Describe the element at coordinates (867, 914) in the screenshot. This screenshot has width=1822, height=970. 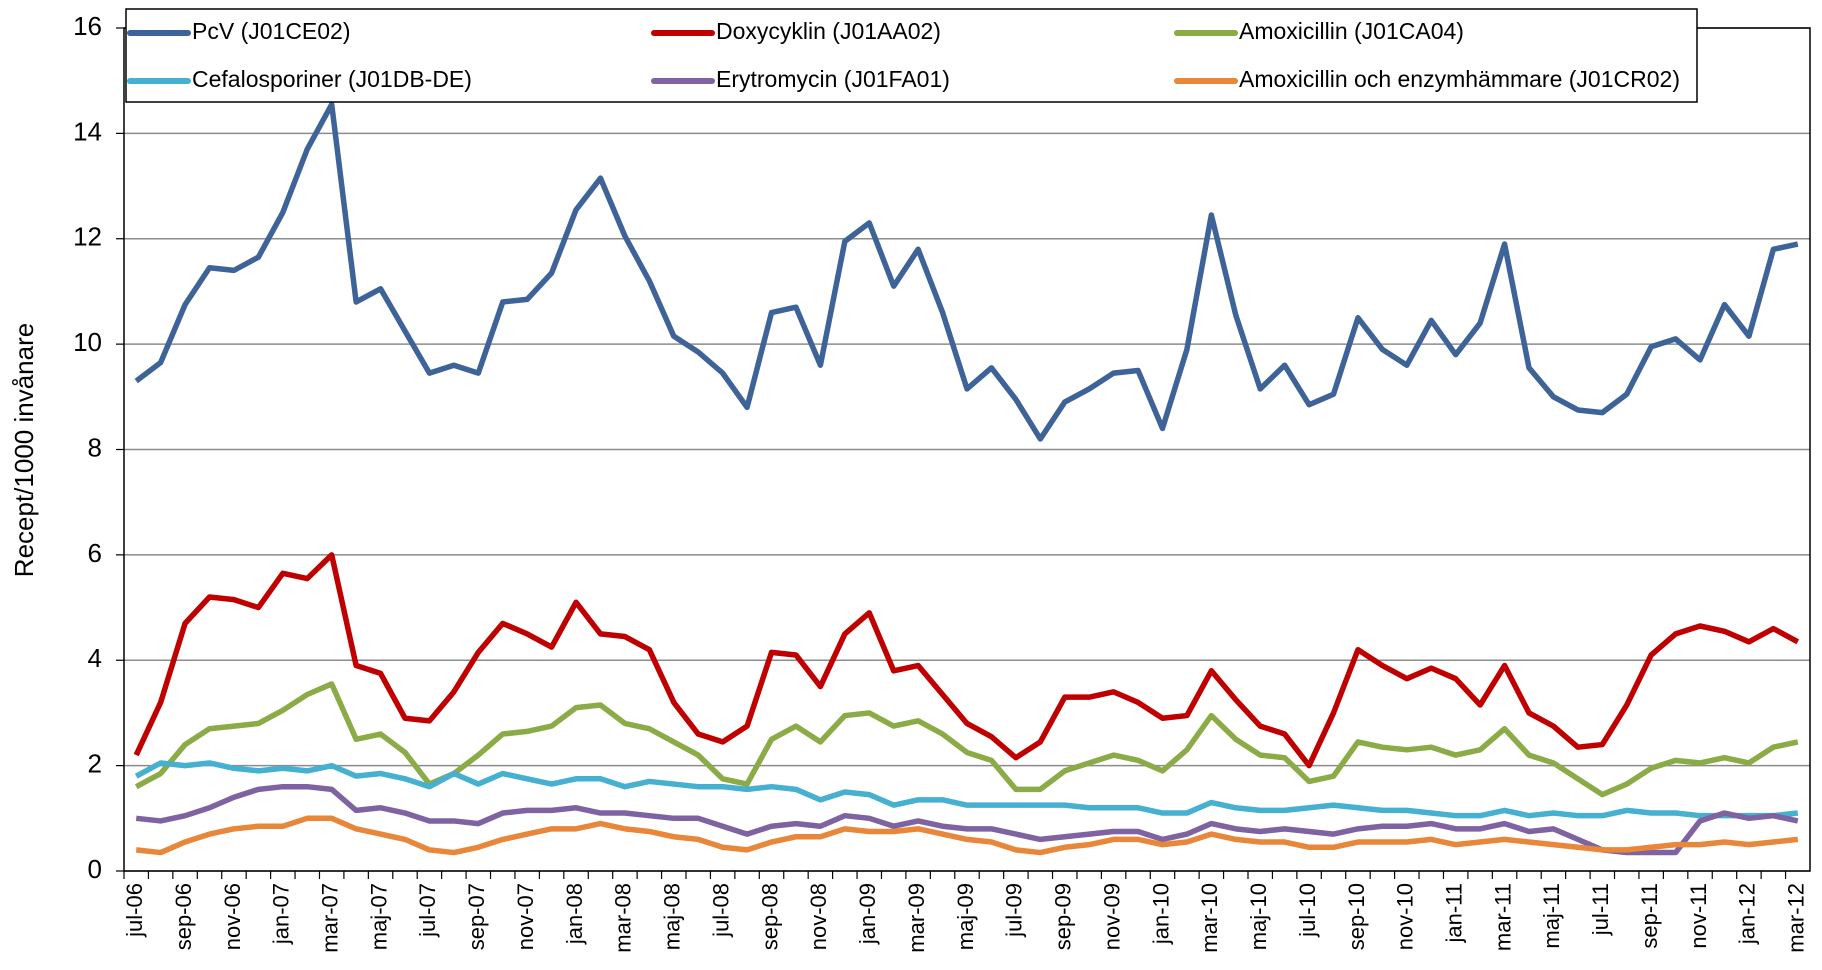
I see `x-tick-label: jan-09` at that location.